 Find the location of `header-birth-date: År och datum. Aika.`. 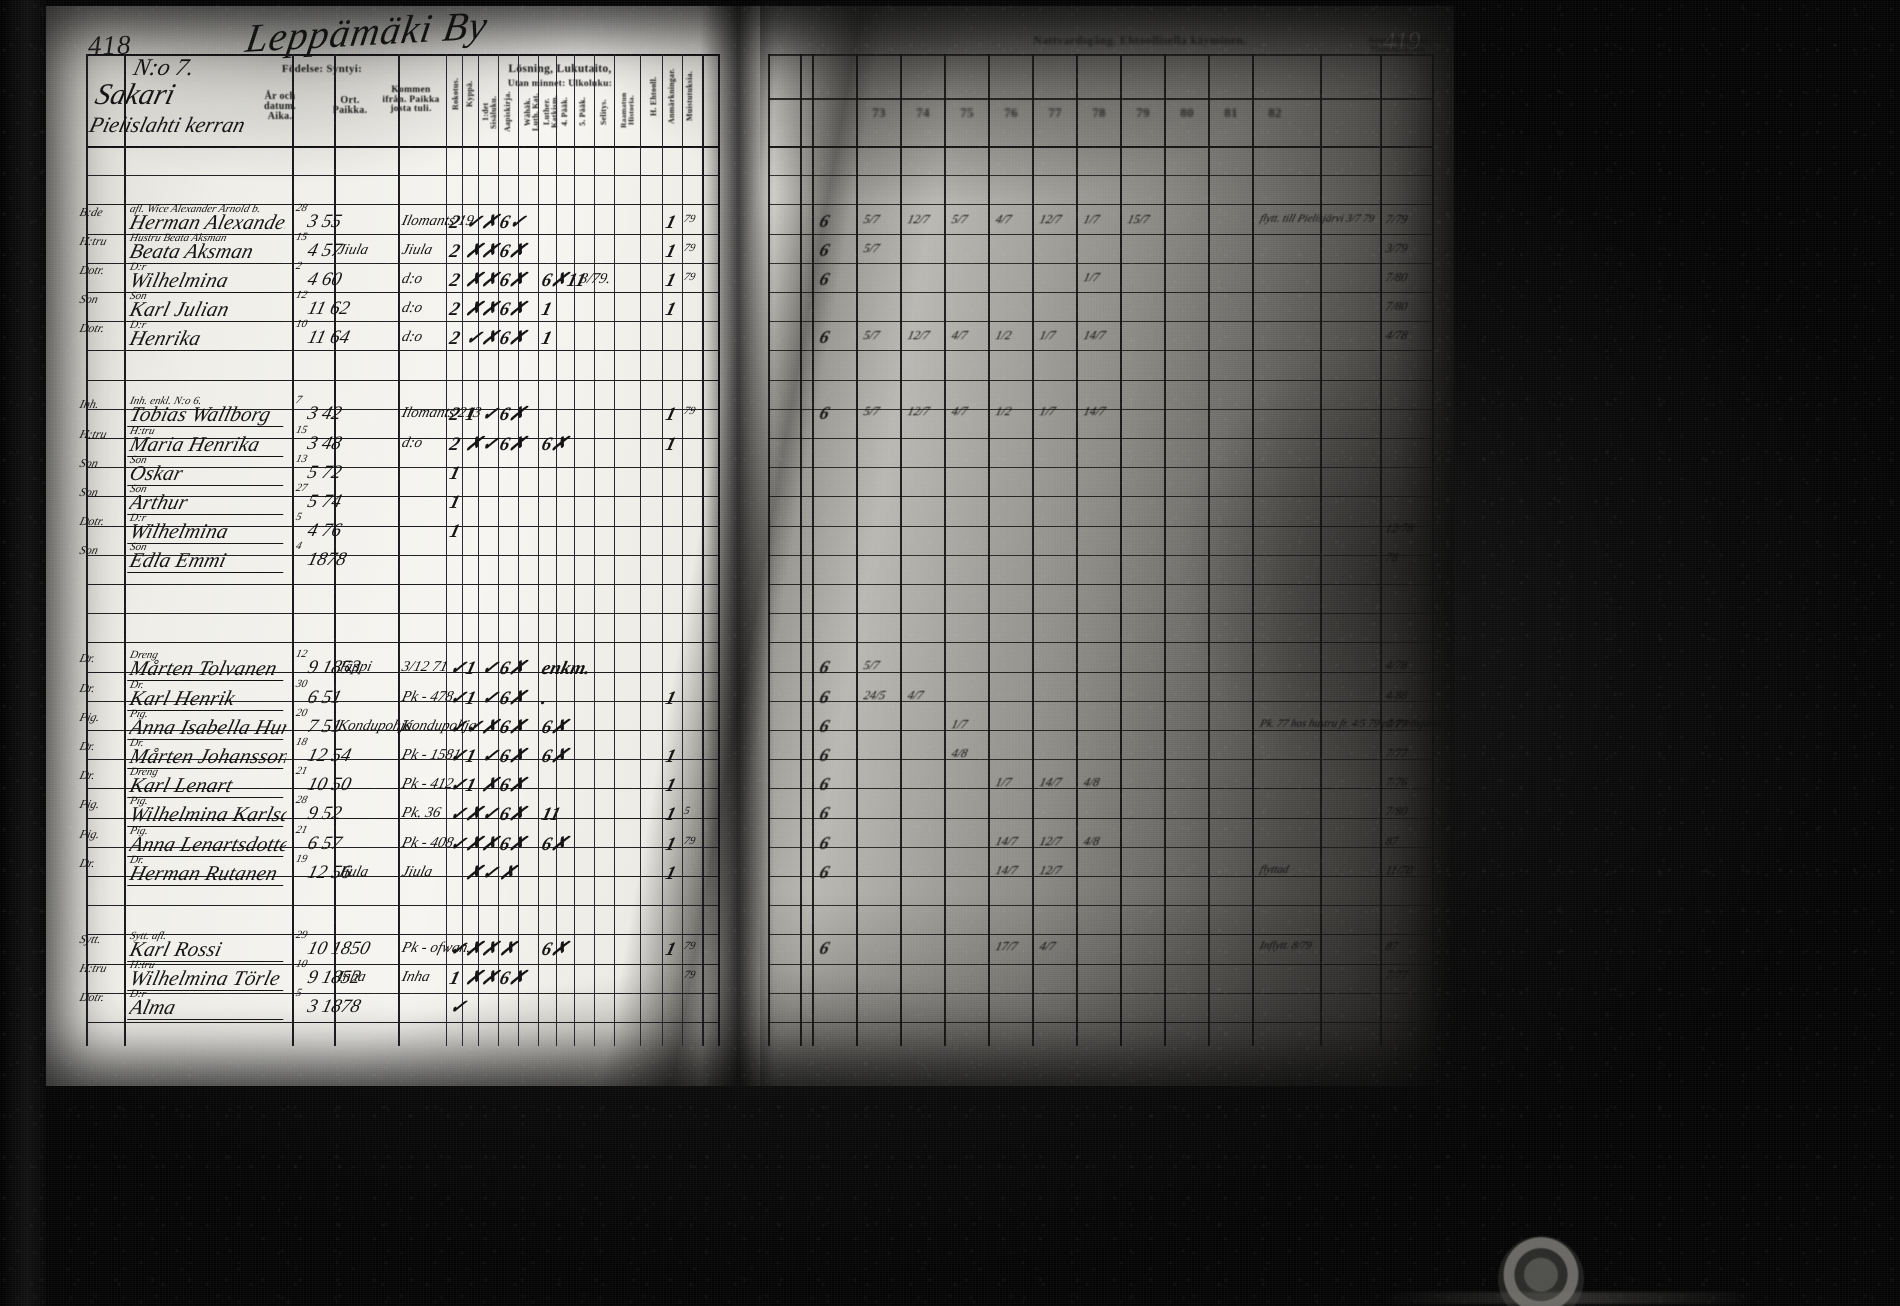

header-birth-date: År och datum. Aika. is located at coordinates (280, 107).